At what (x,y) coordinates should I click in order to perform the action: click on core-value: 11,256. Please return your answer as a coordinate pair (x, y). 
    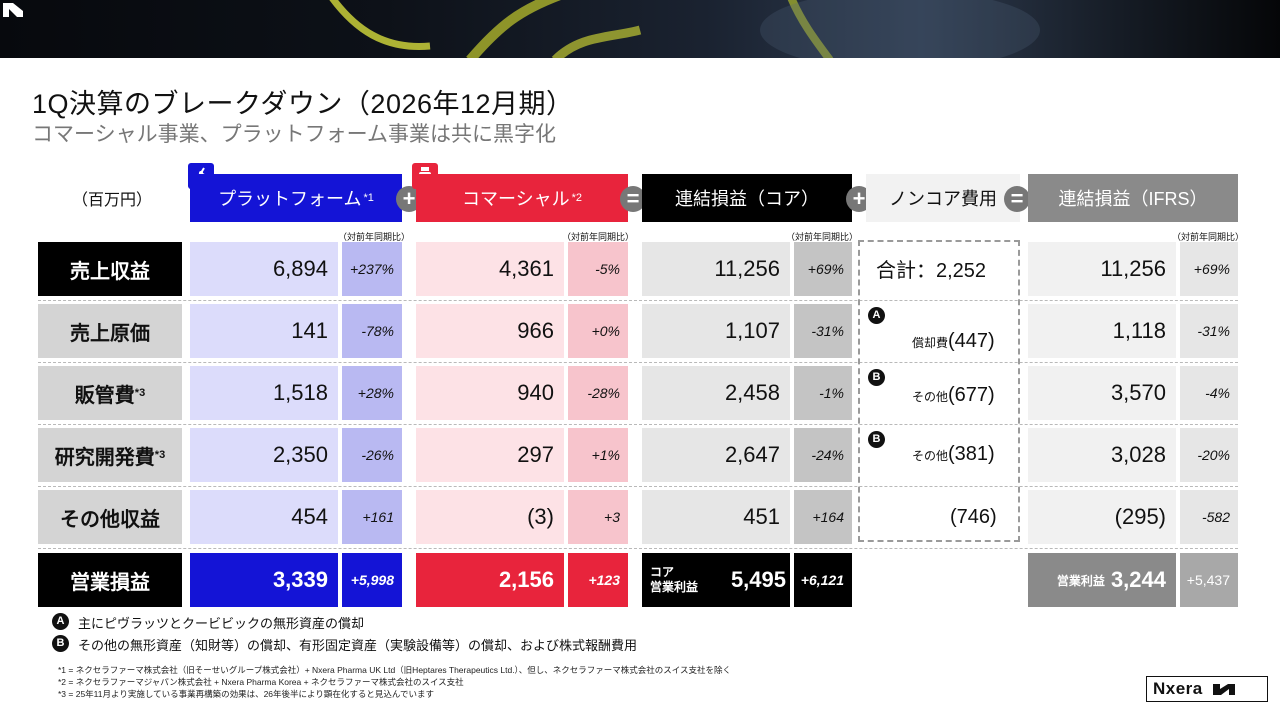
    Looking at the image, I should click on (716, 269).